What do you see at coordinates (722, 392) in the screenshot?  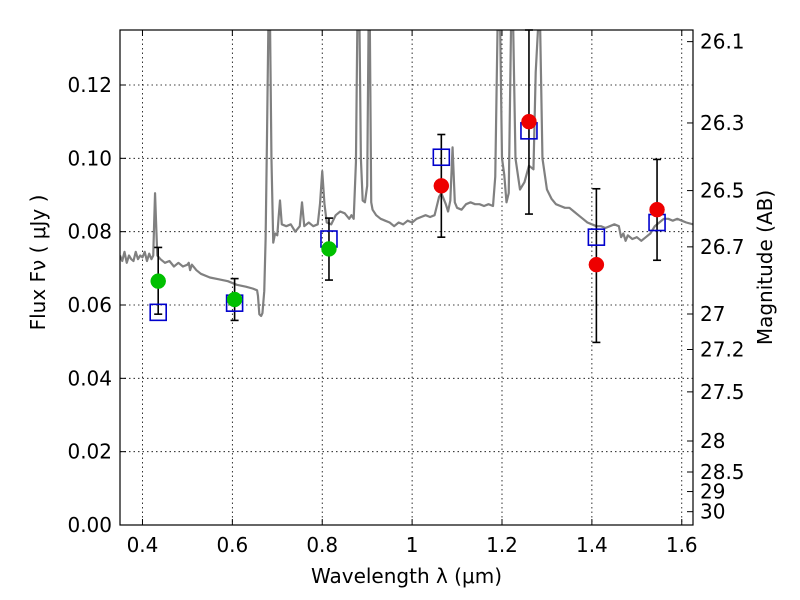 I see `right-tick-label: 27.5` at bounding box center [722, 392].